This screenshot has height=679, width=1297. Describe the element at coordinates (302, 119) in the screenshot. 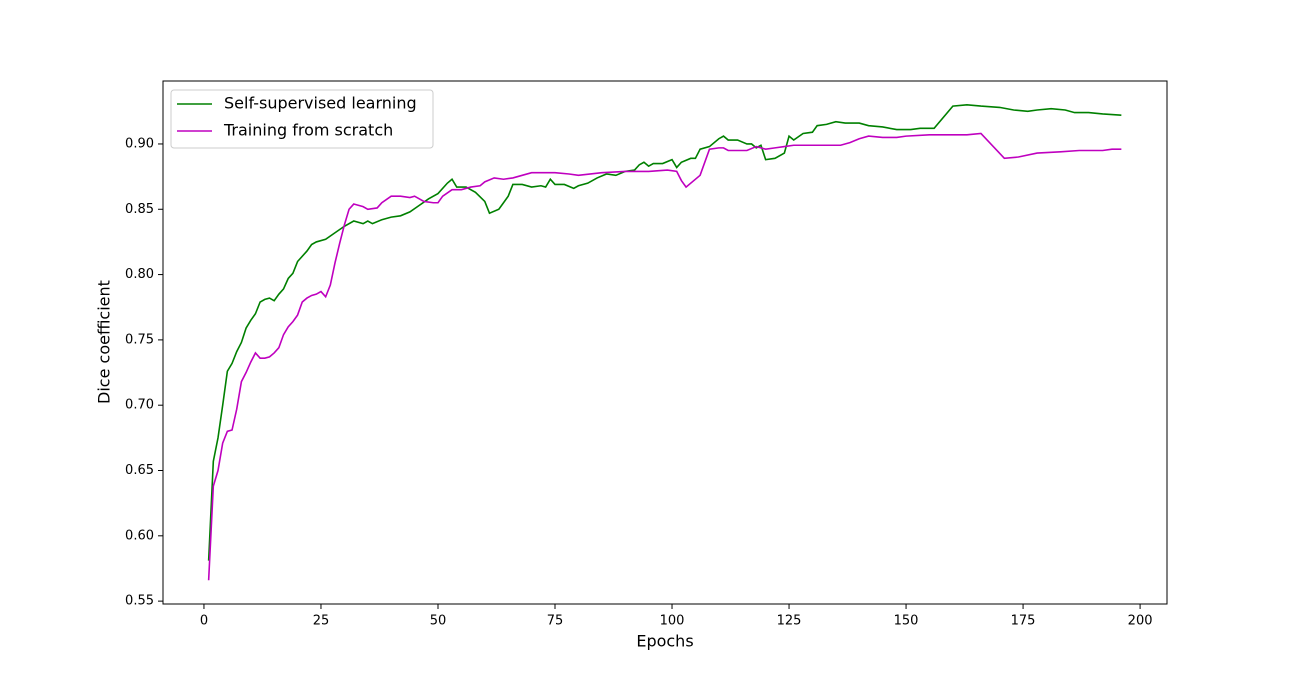

I see `legend-box` at that location.